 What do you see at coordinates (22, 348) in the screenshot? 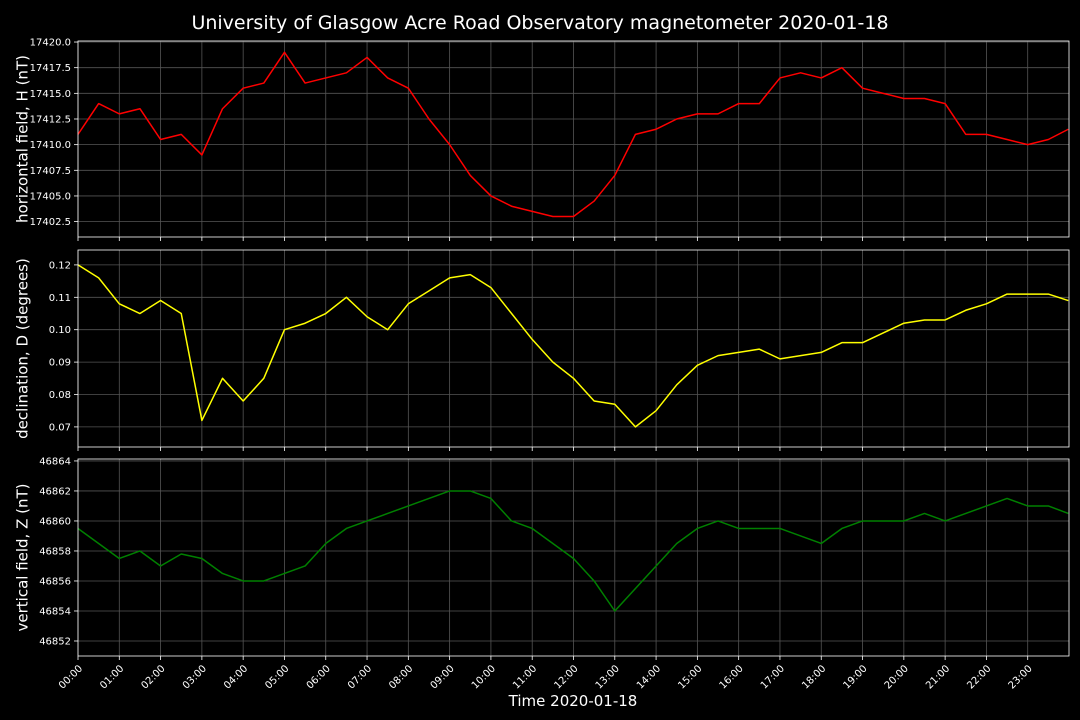
I see `y-axis-label: declination, D (degrees)` at bounding box center [22, 348].